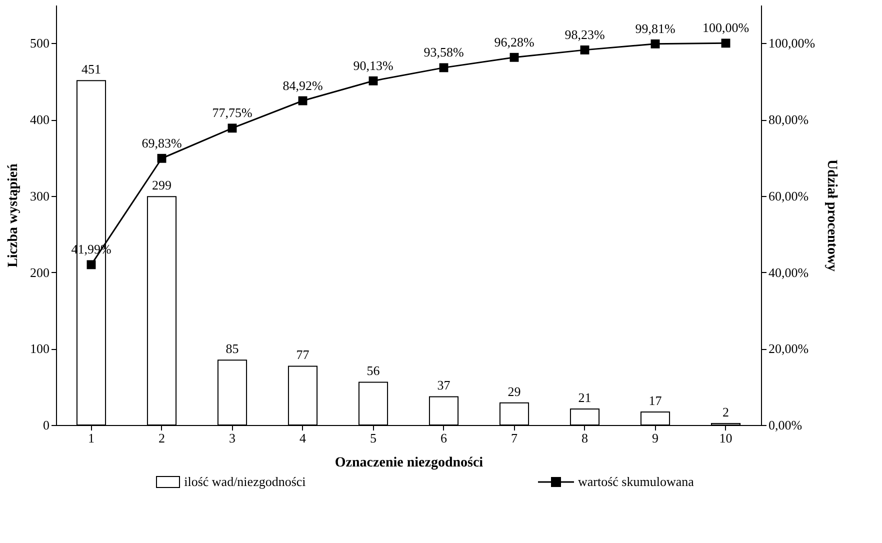 This screenshot has width=882, height=543. I want to click on y2-tick-label: 0,00%, so click(785, 425).